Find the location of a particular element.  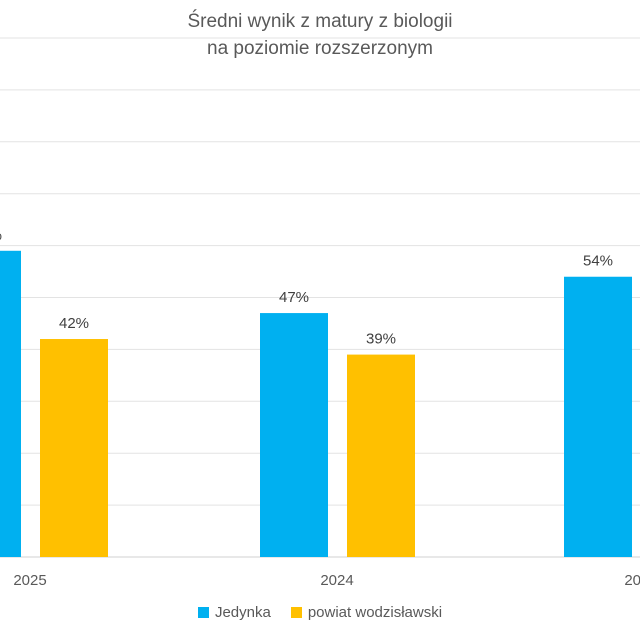

chart-title-line1: Średni wynik z matury z biologii is located at coordinates (320, 21).